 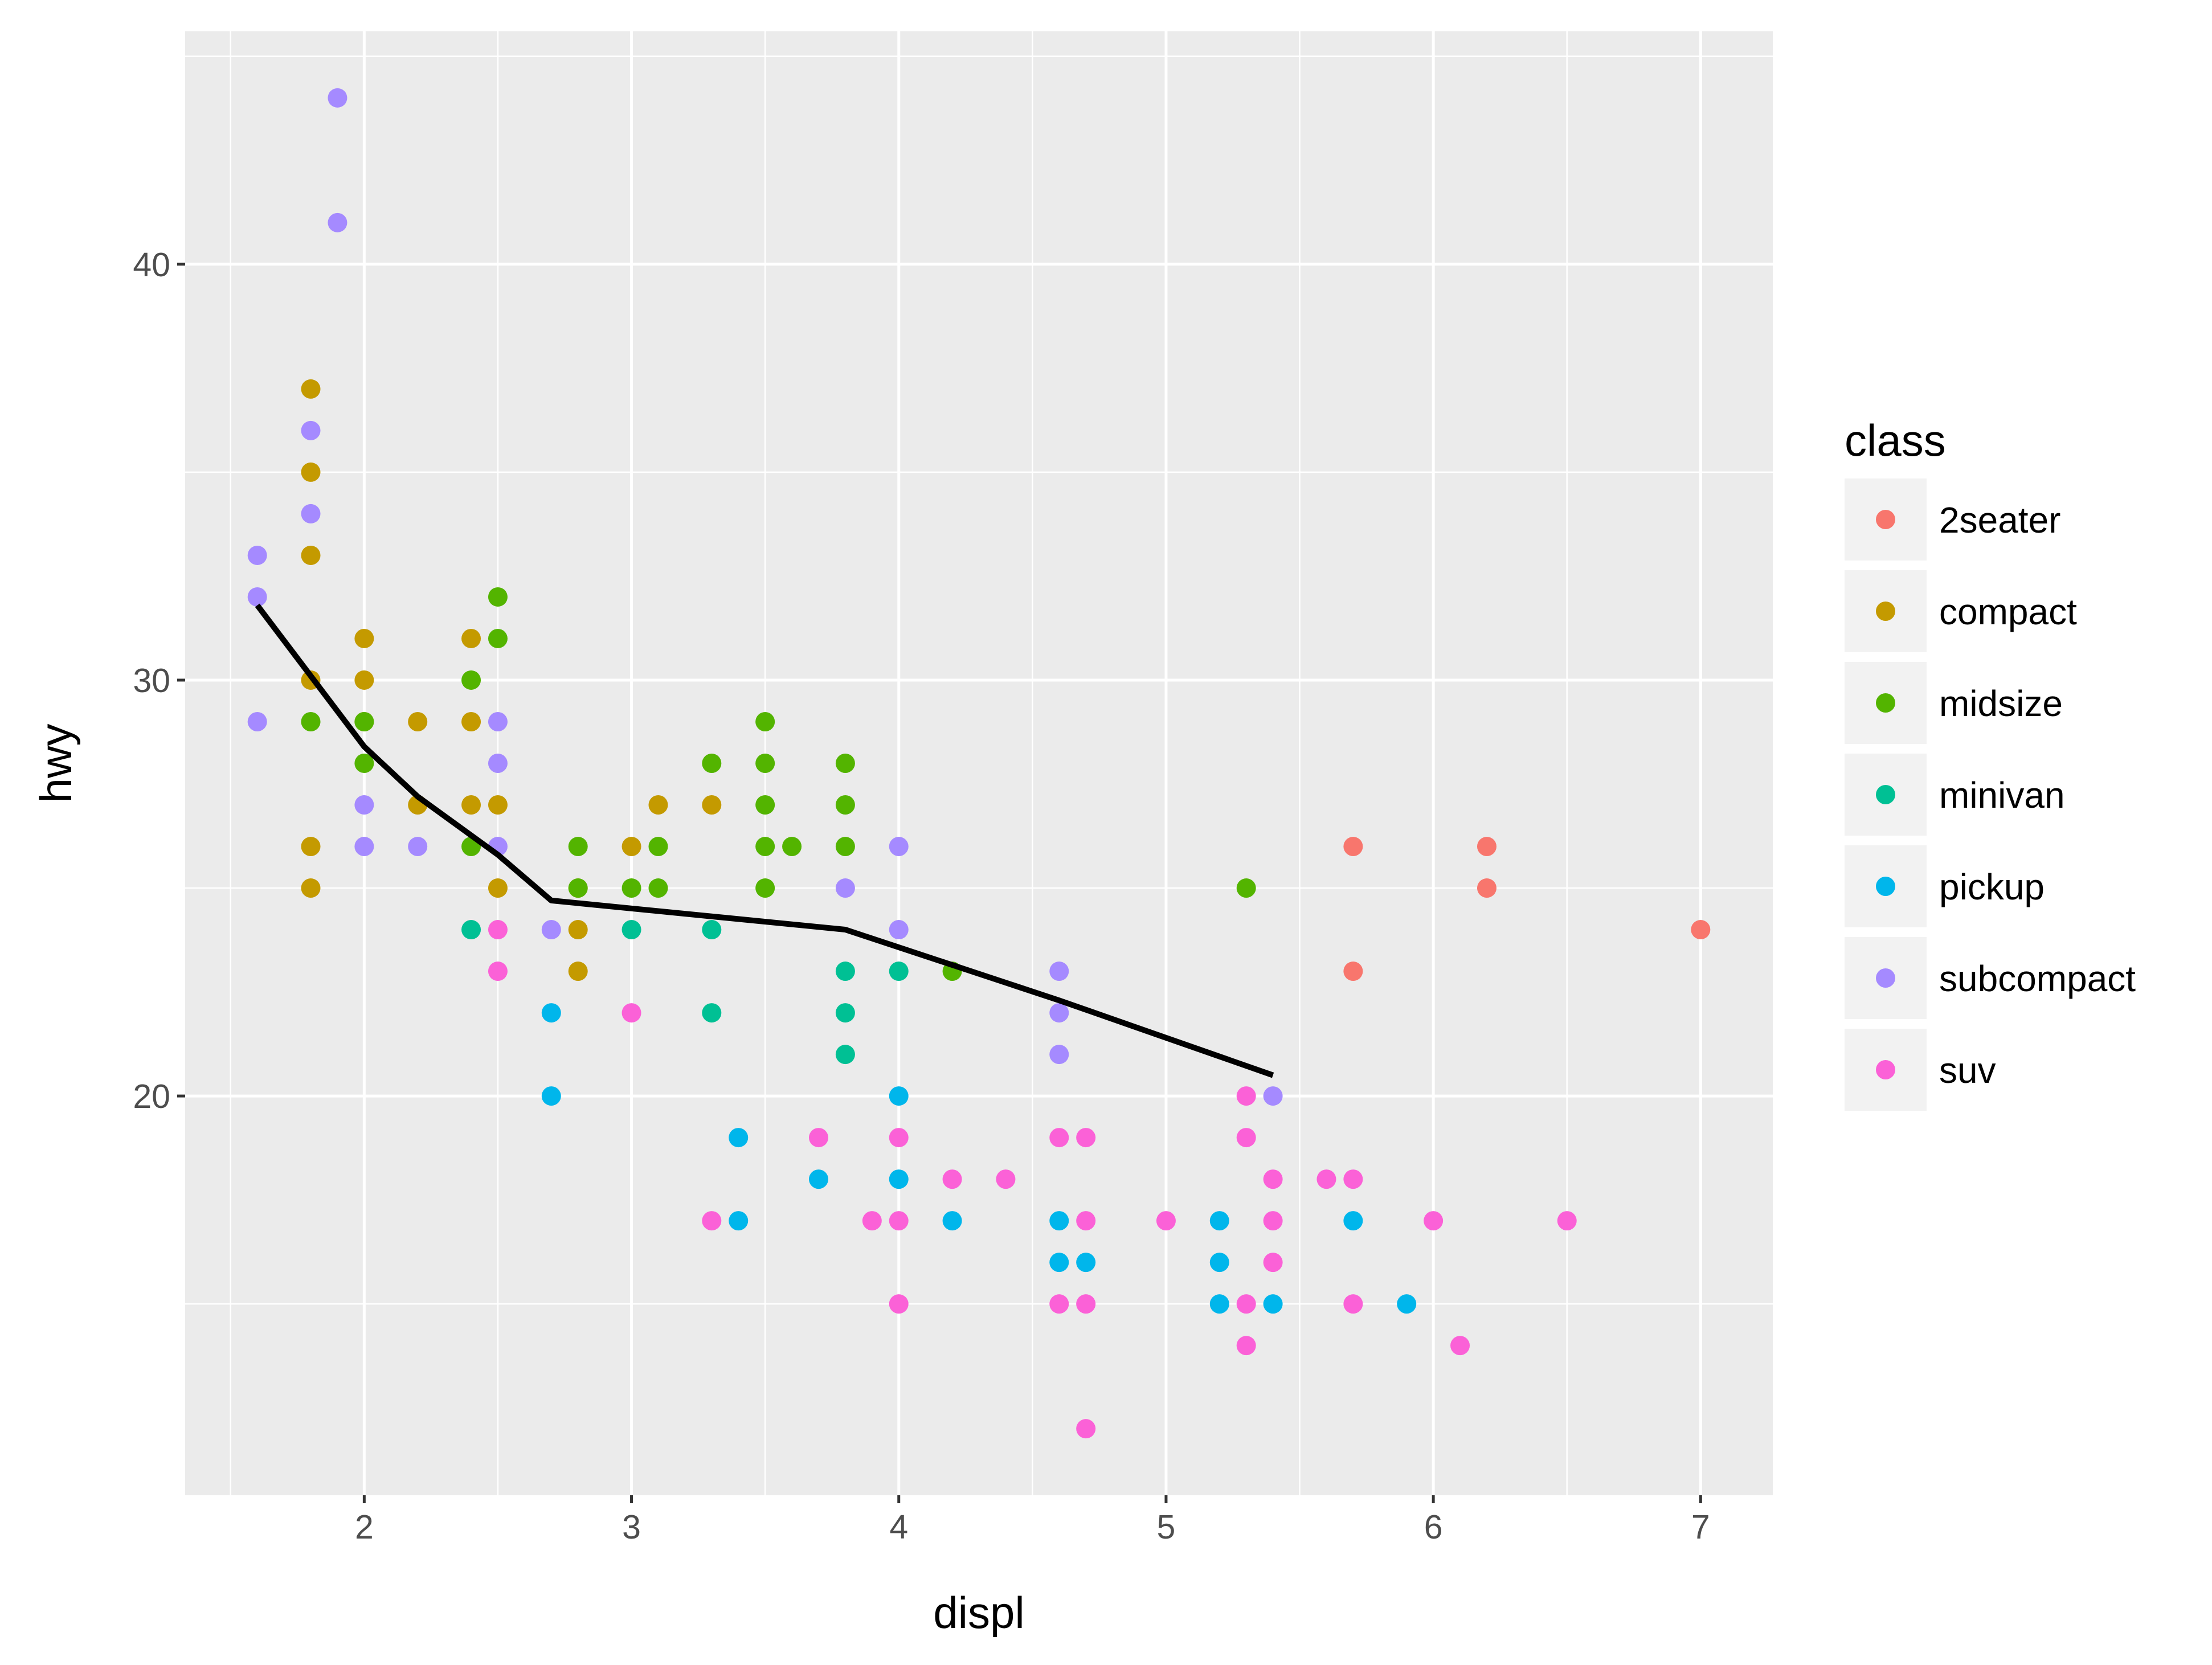 What do you see at coordinates (1886, 794) in the screenshot?
I see `legend-swatch-minivan` at bounding box center [1886, 794].